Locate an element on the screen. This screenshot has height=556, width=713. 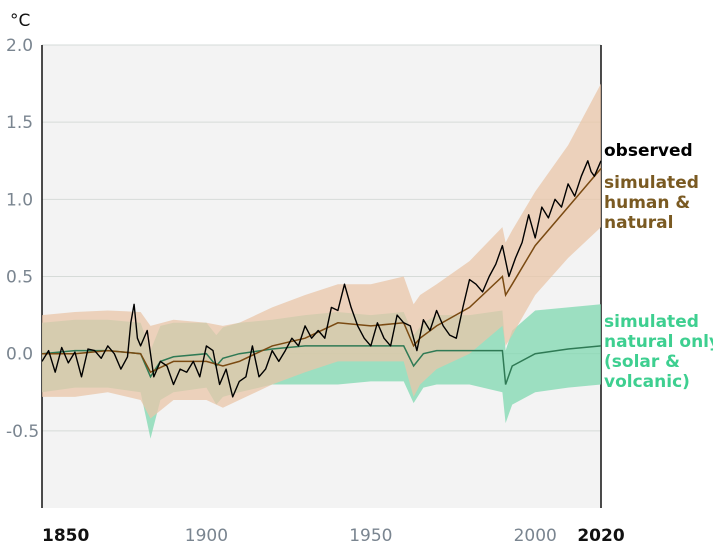
human-natural-label: human & is located at coordinates (647, 203).